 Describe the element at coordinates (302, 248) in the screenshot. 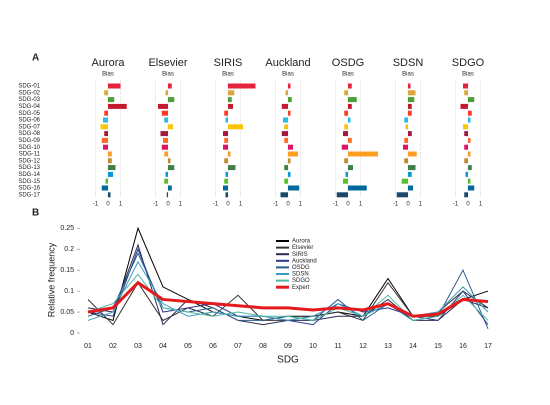

I see `legend-label: Elsevier` at that location.